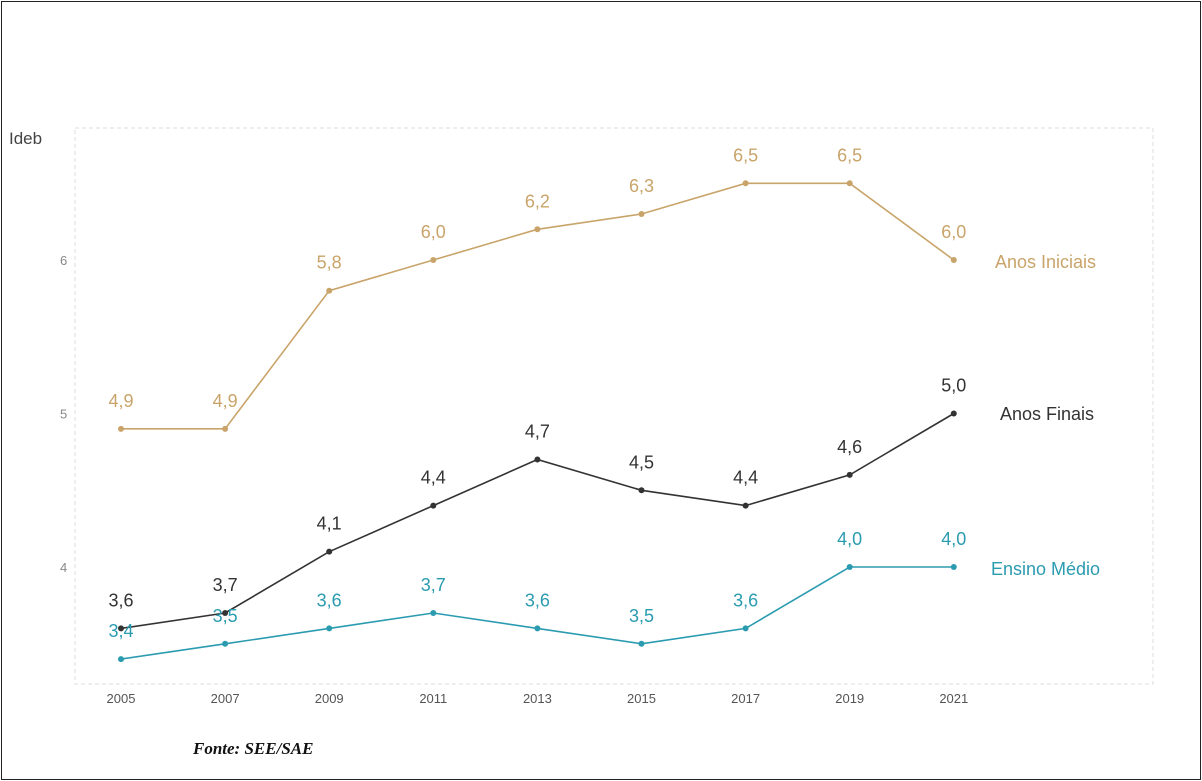 Image resolution: width=1202 pixels, height=781 pixels. I want to click on x-tick-label: 2021, so click(953, 698).